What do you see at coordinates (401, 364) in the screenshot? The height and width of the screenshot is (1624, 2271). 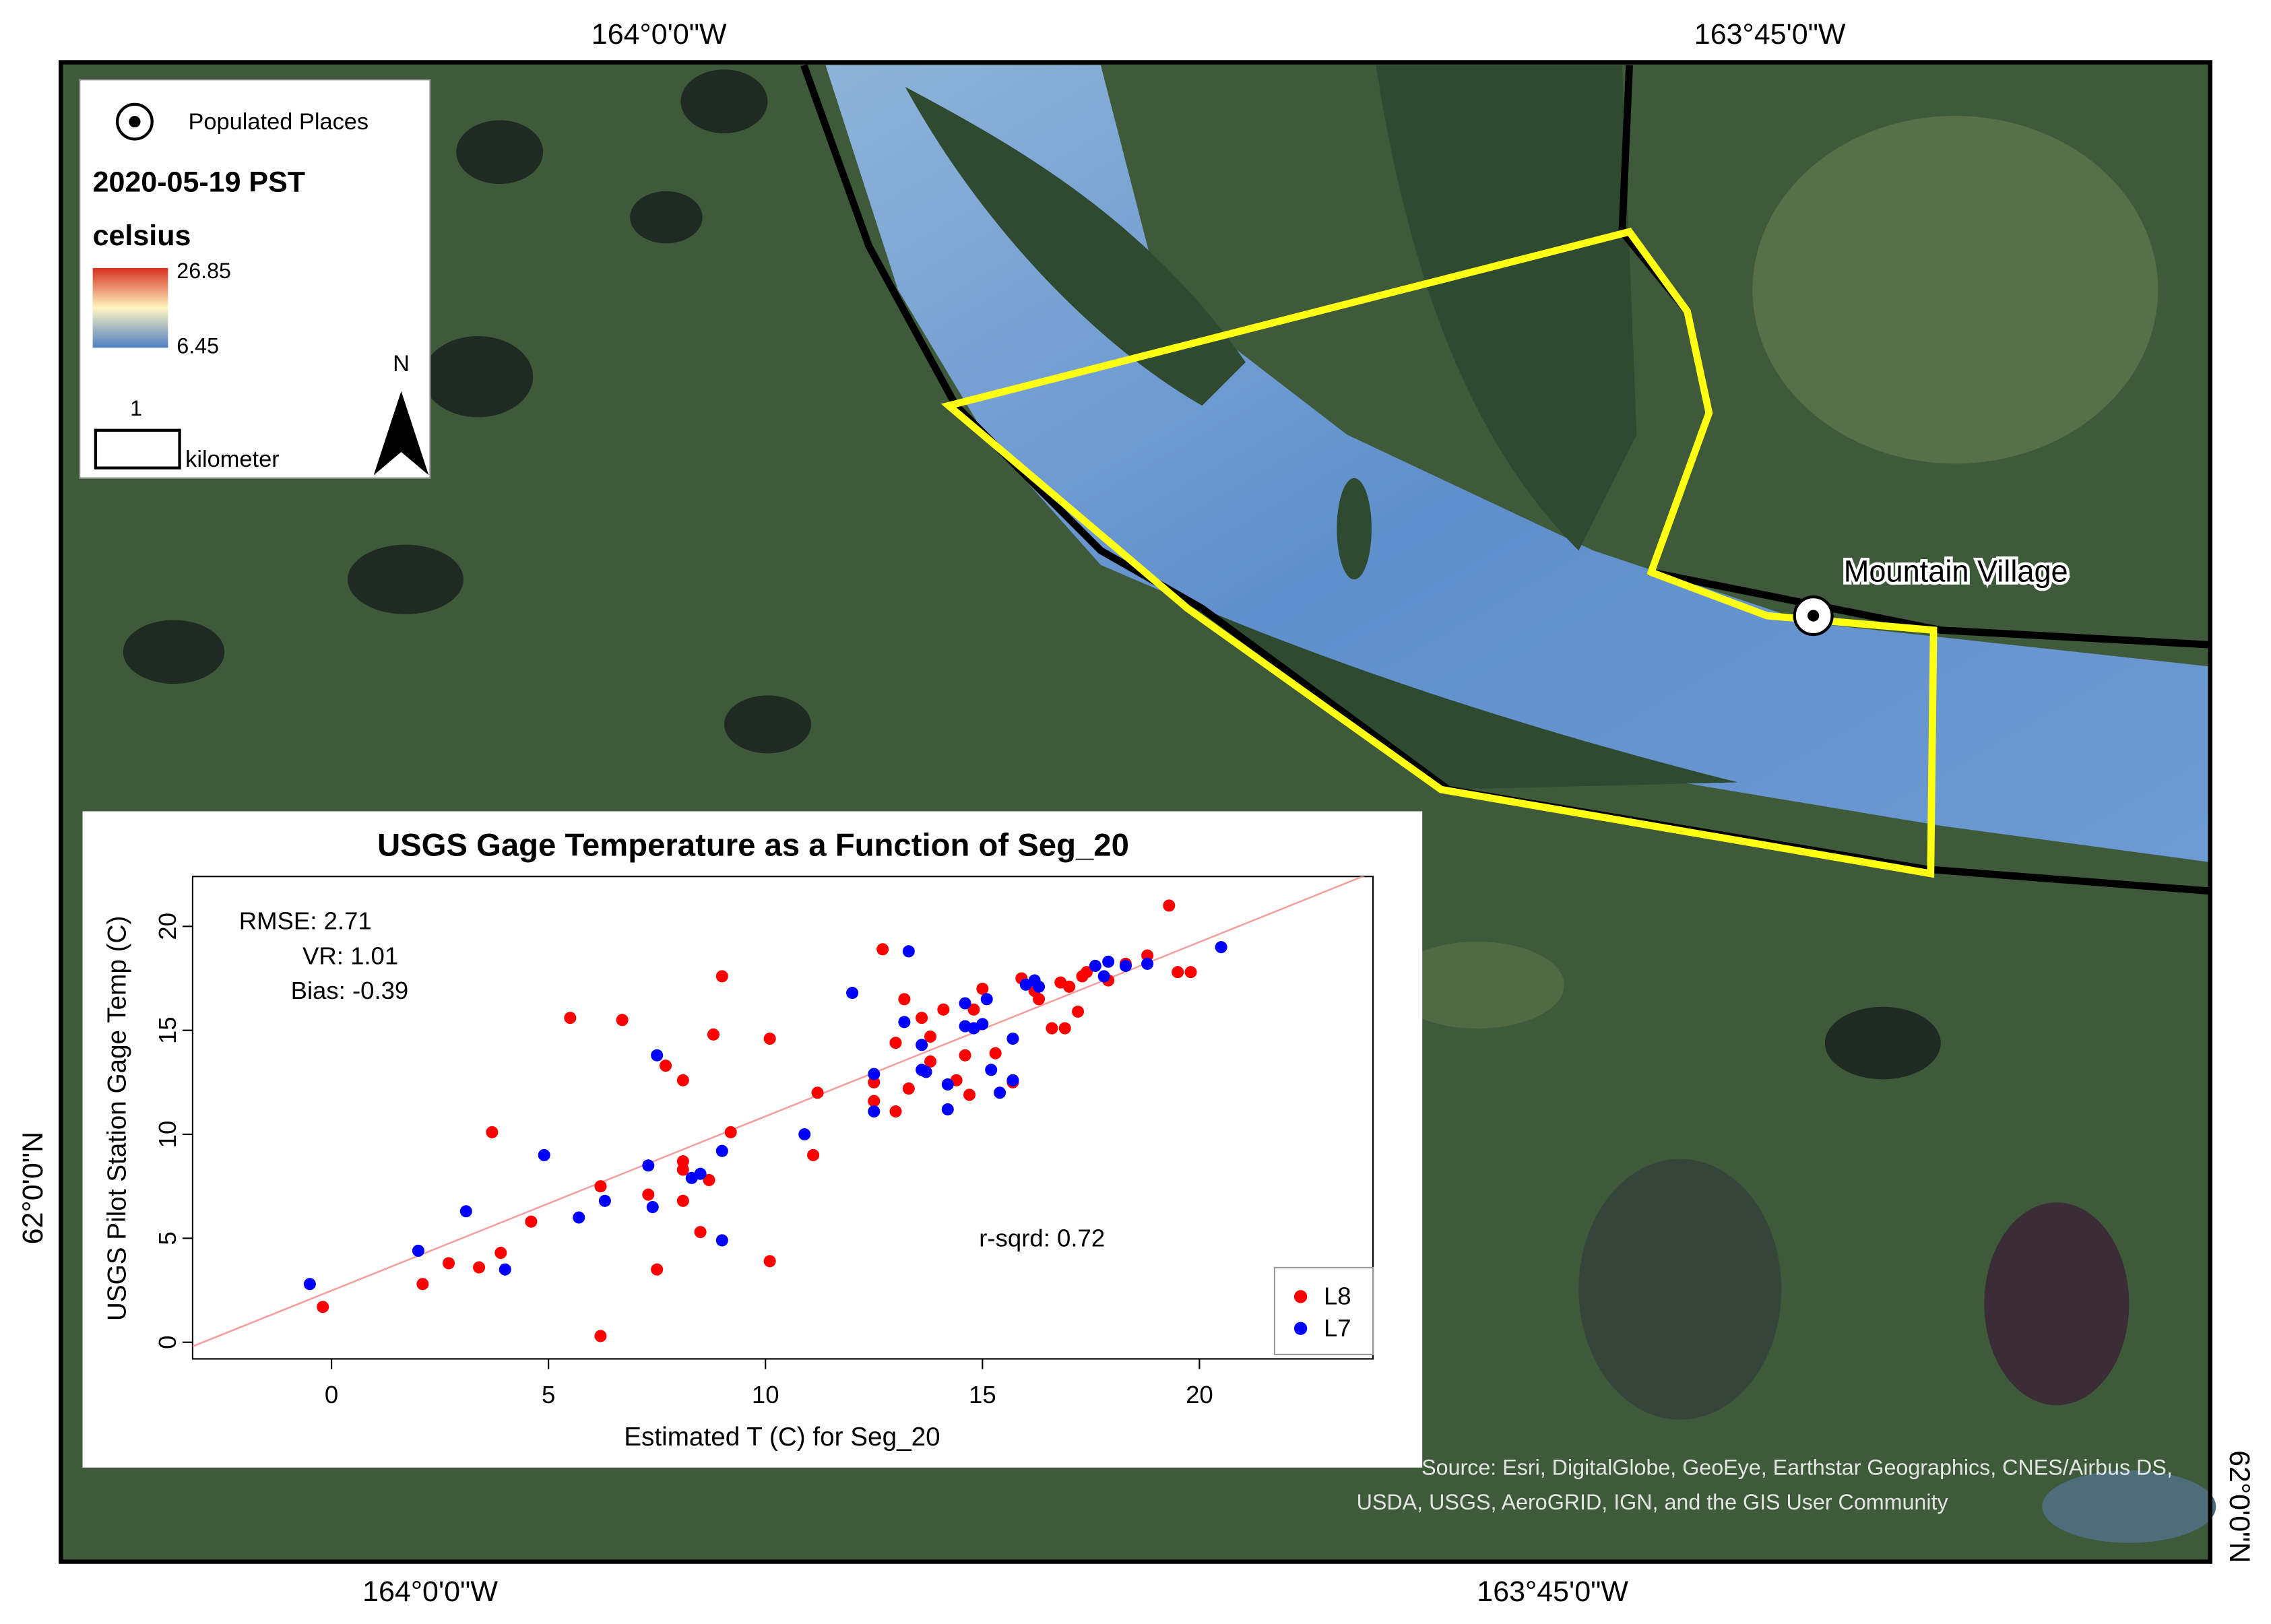 I see `north-label: N` at bounding box center [401, 364].